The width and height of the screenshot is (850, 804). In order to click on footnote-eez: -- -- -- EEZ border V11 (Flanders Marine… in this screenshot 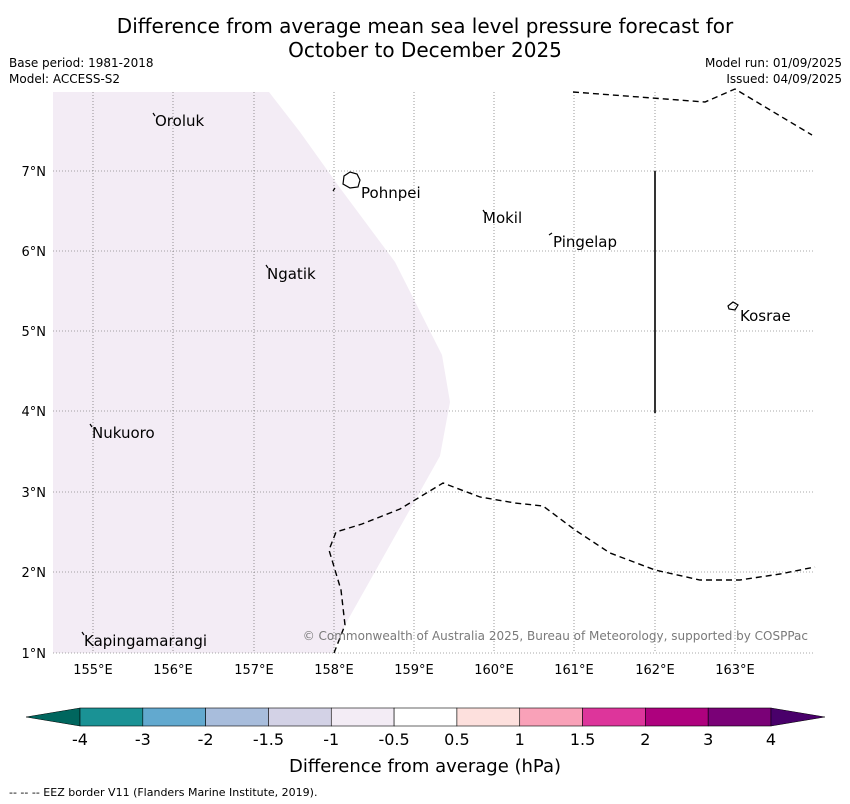, I will do `click(163, 792)`.